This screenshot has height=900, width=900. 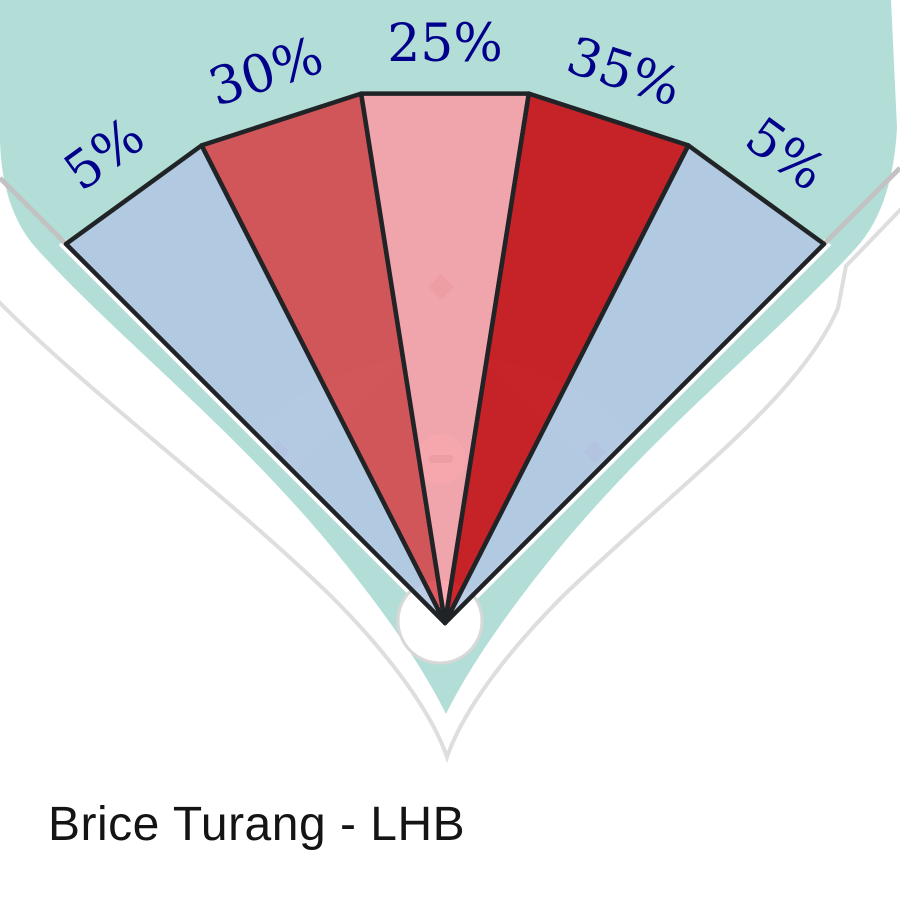 I want to click on foul-line-left-gray, so click(x=34, y=211).